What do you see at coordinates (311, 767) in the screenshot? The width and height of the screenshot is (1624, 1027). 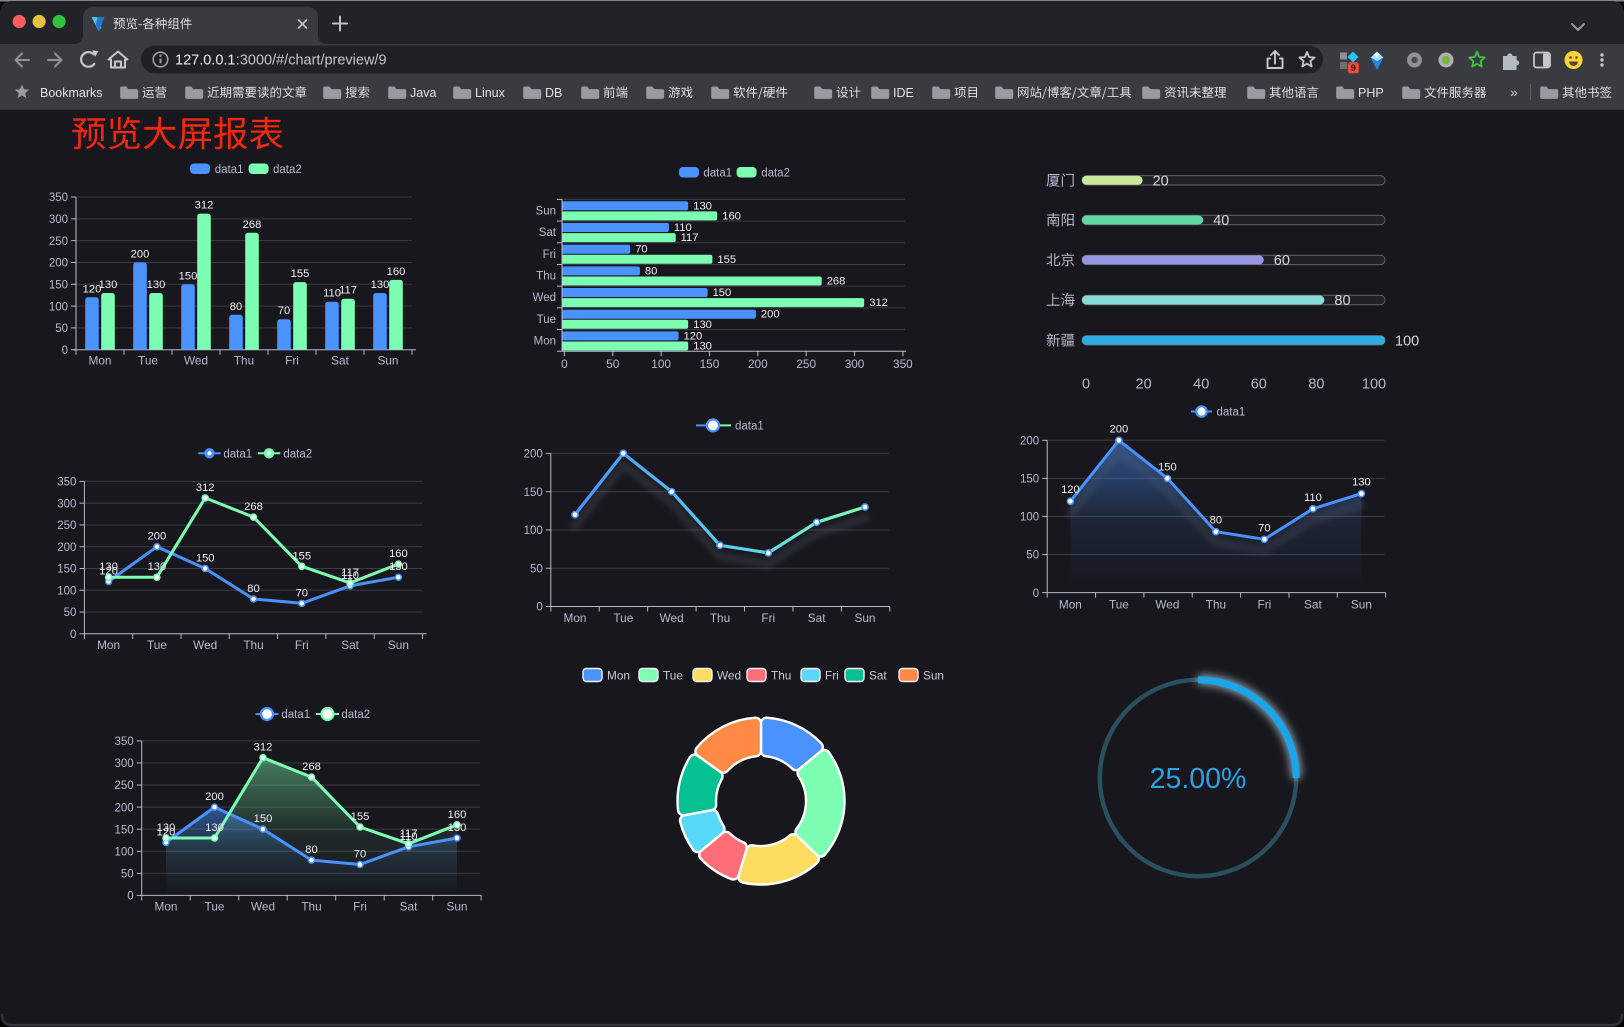 I see `svg-text: 268` at bounding box center [311, 767].